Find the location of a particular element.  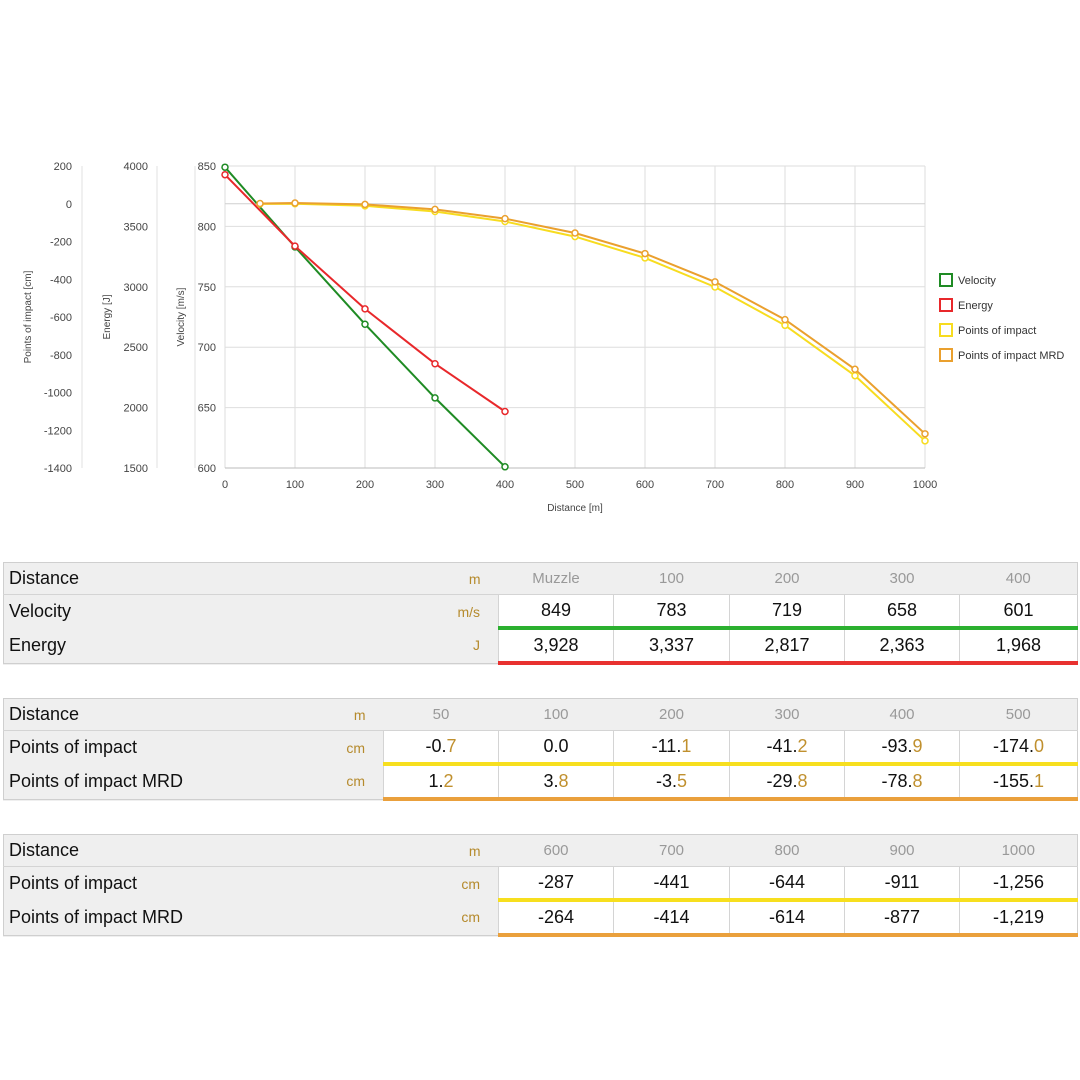

points-of-impact-label: Points of impact is located at coordinates (73, 747).